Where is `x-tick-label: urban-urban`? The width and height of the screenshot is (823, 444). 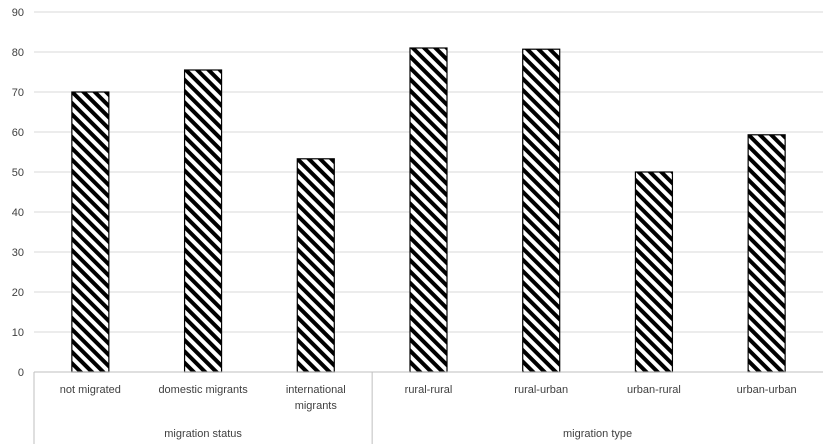 x-tick-label: urban-urban is located at coordinates (767, 390).